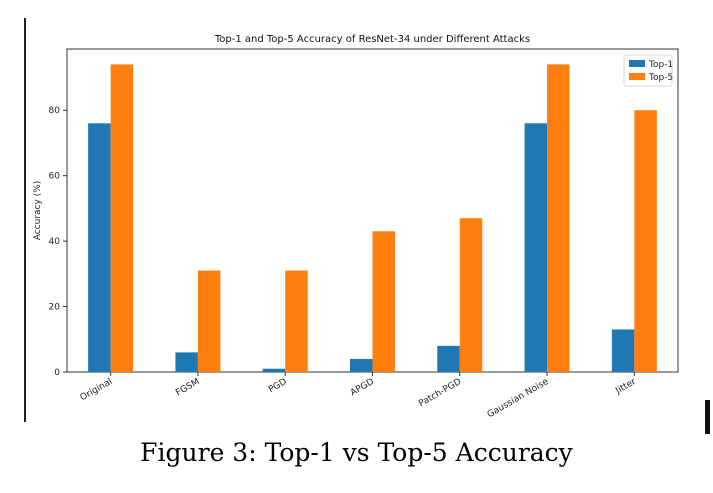 This screenshot has height=493, width=713. Describe the element at coordinates (471, 295) in the screenshot. I see `bar-top-5-patch-pgd` at that location.